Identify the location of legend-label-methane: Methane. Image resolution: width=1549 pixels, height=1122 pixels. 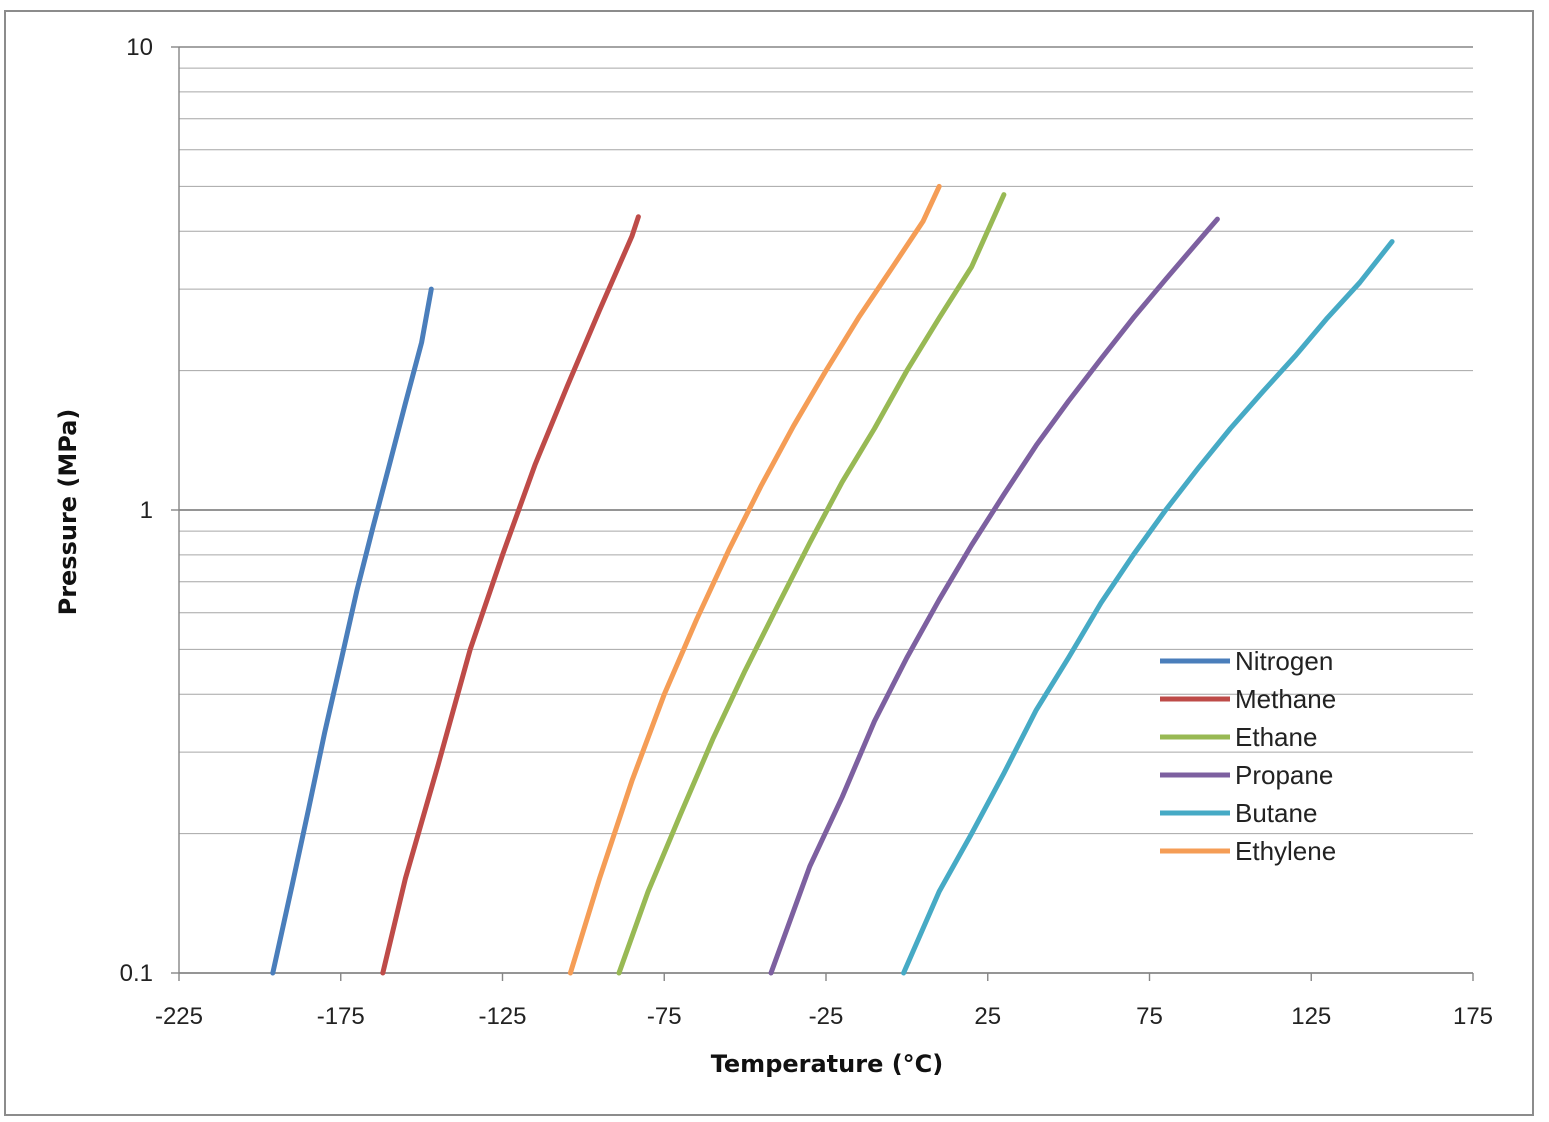
(1285, 699).